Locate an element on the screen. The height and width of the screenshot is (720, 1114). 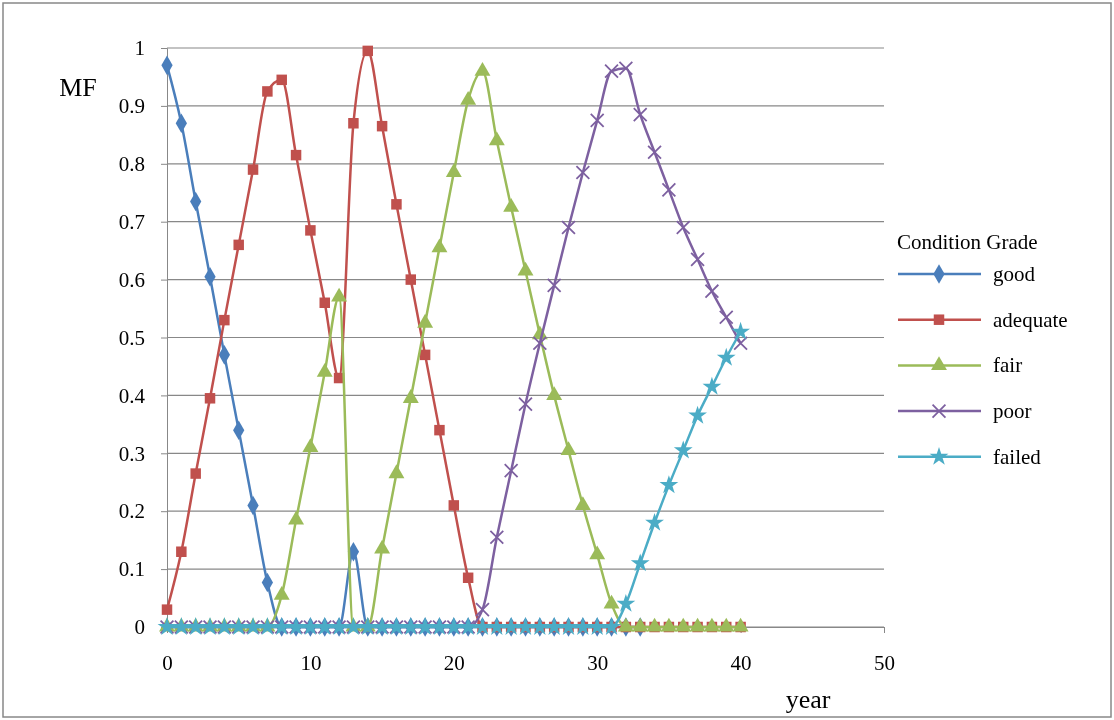
y-tick-label: 0.7 is located at coordinates (131, 221).